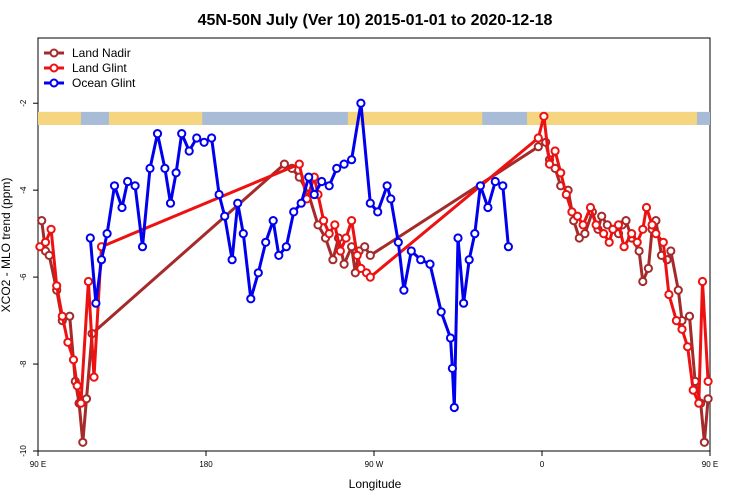 The width and height of the screenshot is (750, 500). What do you see at coordinates (28, 278) in the screenshot?
I see `y-axis: -10 -8 -6 -4 -2` at bounding box center [28, 278].